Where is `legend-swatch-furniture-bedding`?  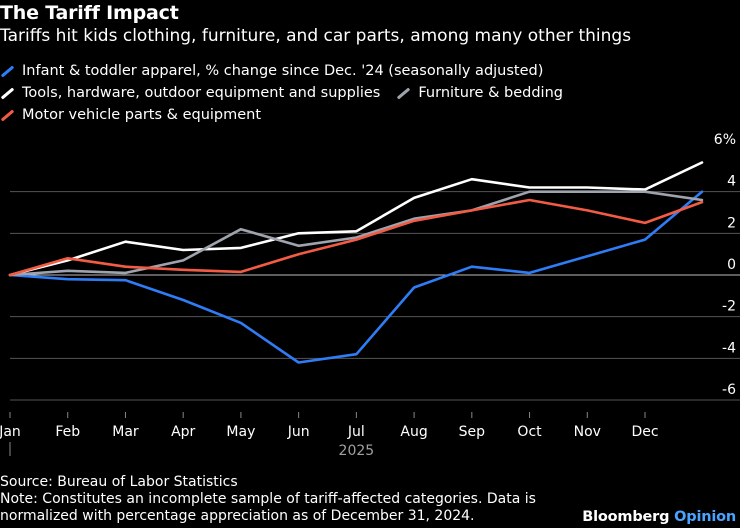
legend-swatch-furniture-bedding is located at coordinates (404, 93).